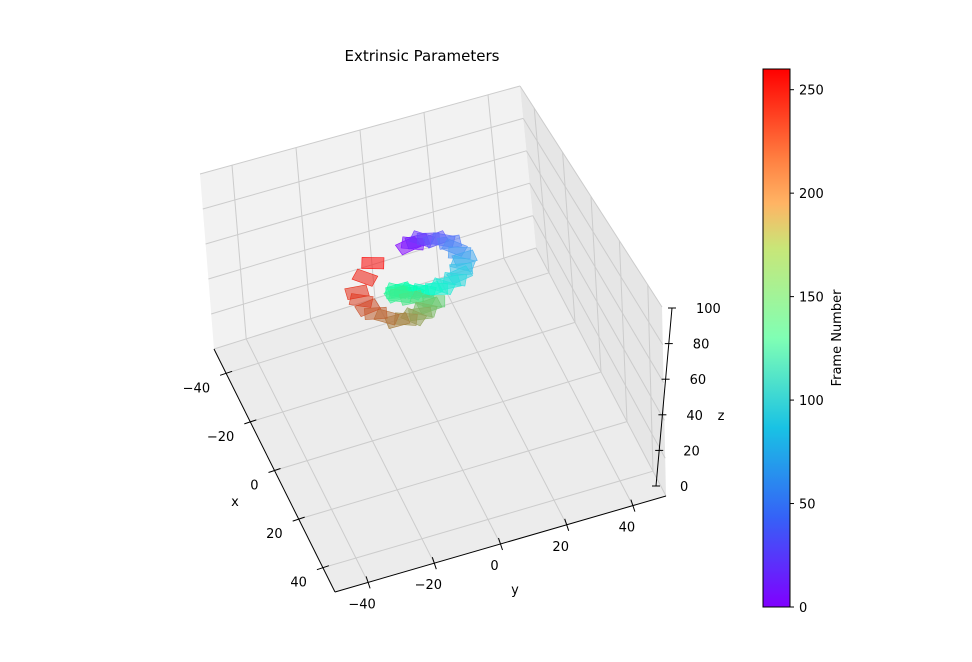 The height and width of the screenshot is (662, 972). I want to click on x-tick-label: 40, so click(298, 583).